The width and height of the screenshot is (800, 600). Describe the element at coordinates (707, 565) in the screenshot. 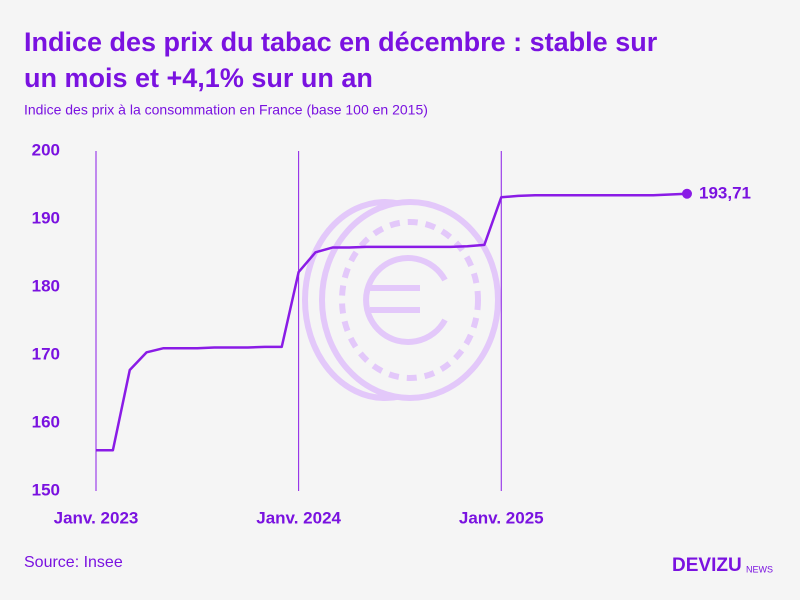

I see `brand: DEVIZU` at that location.